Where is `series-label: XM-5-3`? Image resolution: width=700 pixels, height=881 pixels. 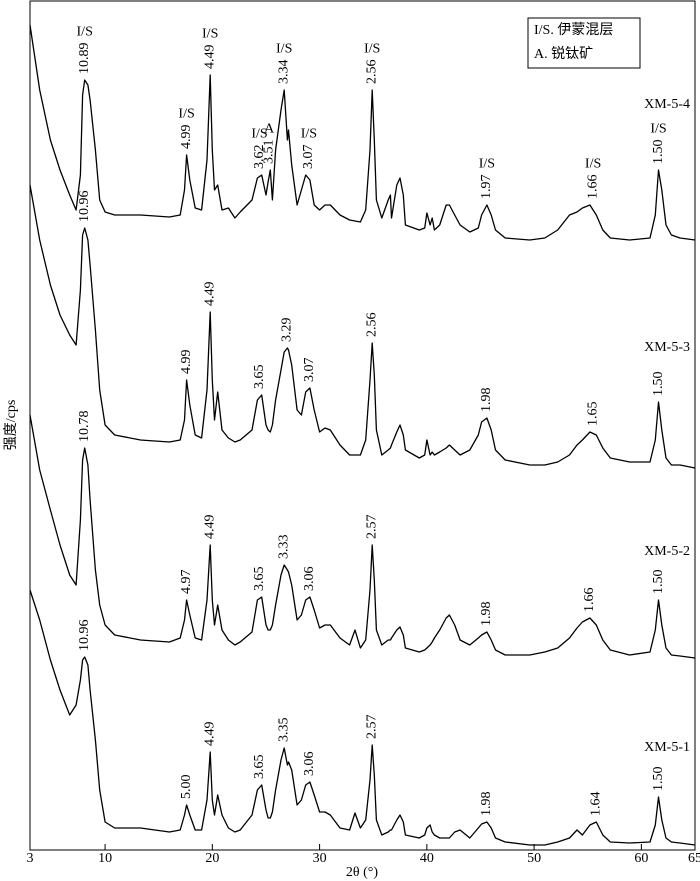 series-label: XM-5-3 is located at coordinates (667, 347).